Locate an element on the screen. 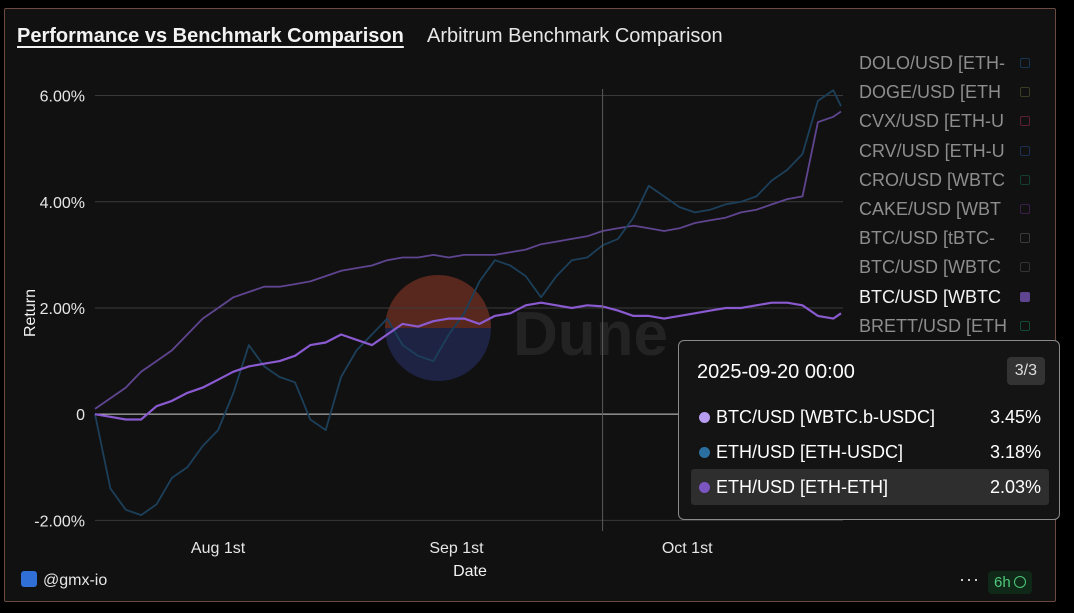 The image size is (1074, 613). author-name: @gmx-io is located at coordinates (75, 580).